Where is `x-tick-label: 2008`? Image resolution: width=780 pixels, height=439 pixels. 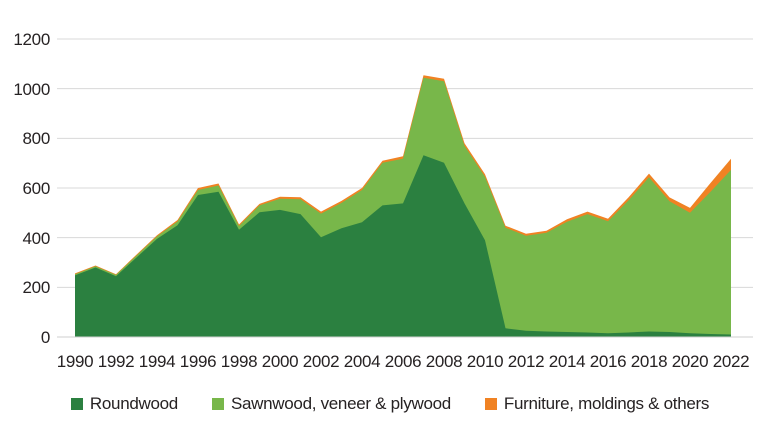 x-tick-label: 2008 is located at coordinates (444, 361).